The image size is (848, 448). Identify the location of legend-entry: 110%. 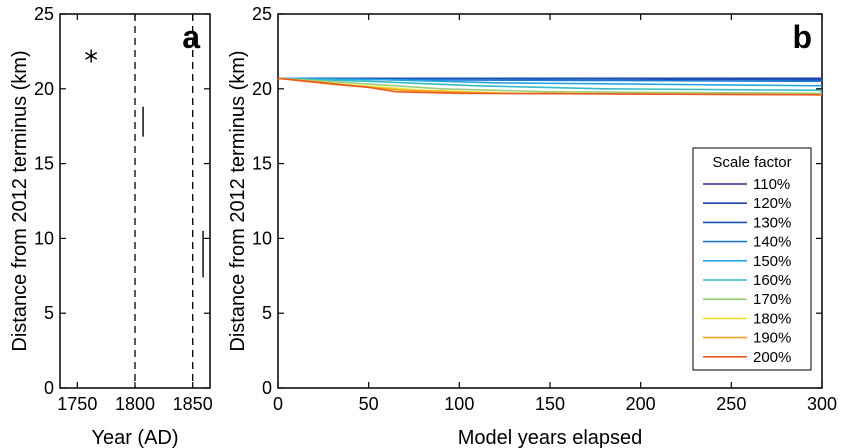
(771, 184).